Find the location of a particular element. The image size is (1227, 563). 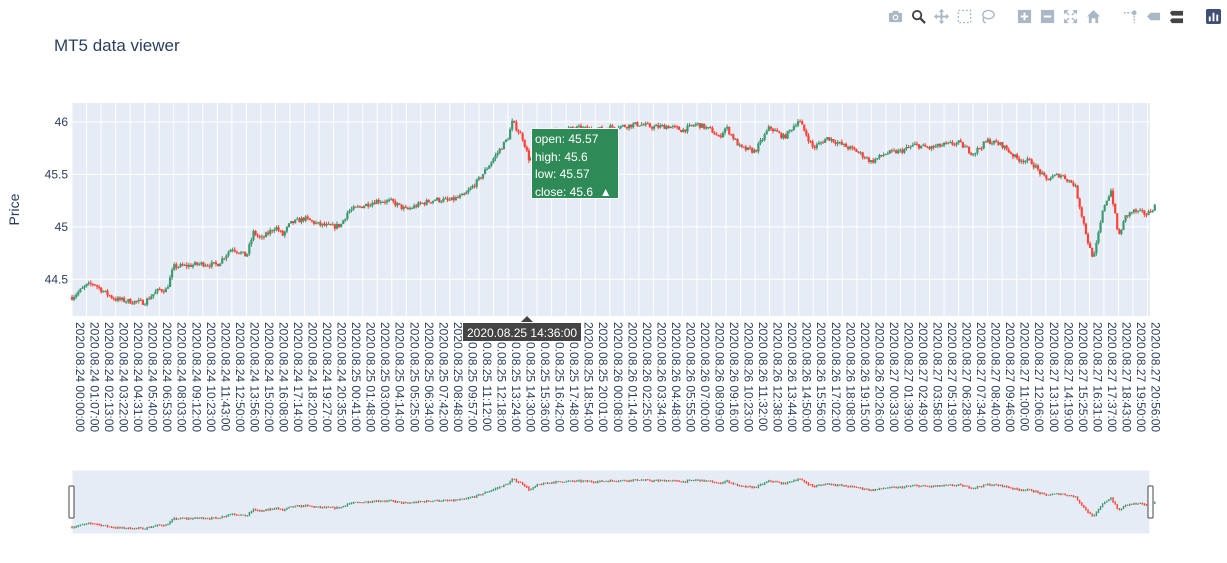

x-tick-label: 2020.08.25 13:24:00 is located at coordinates (516, 377).